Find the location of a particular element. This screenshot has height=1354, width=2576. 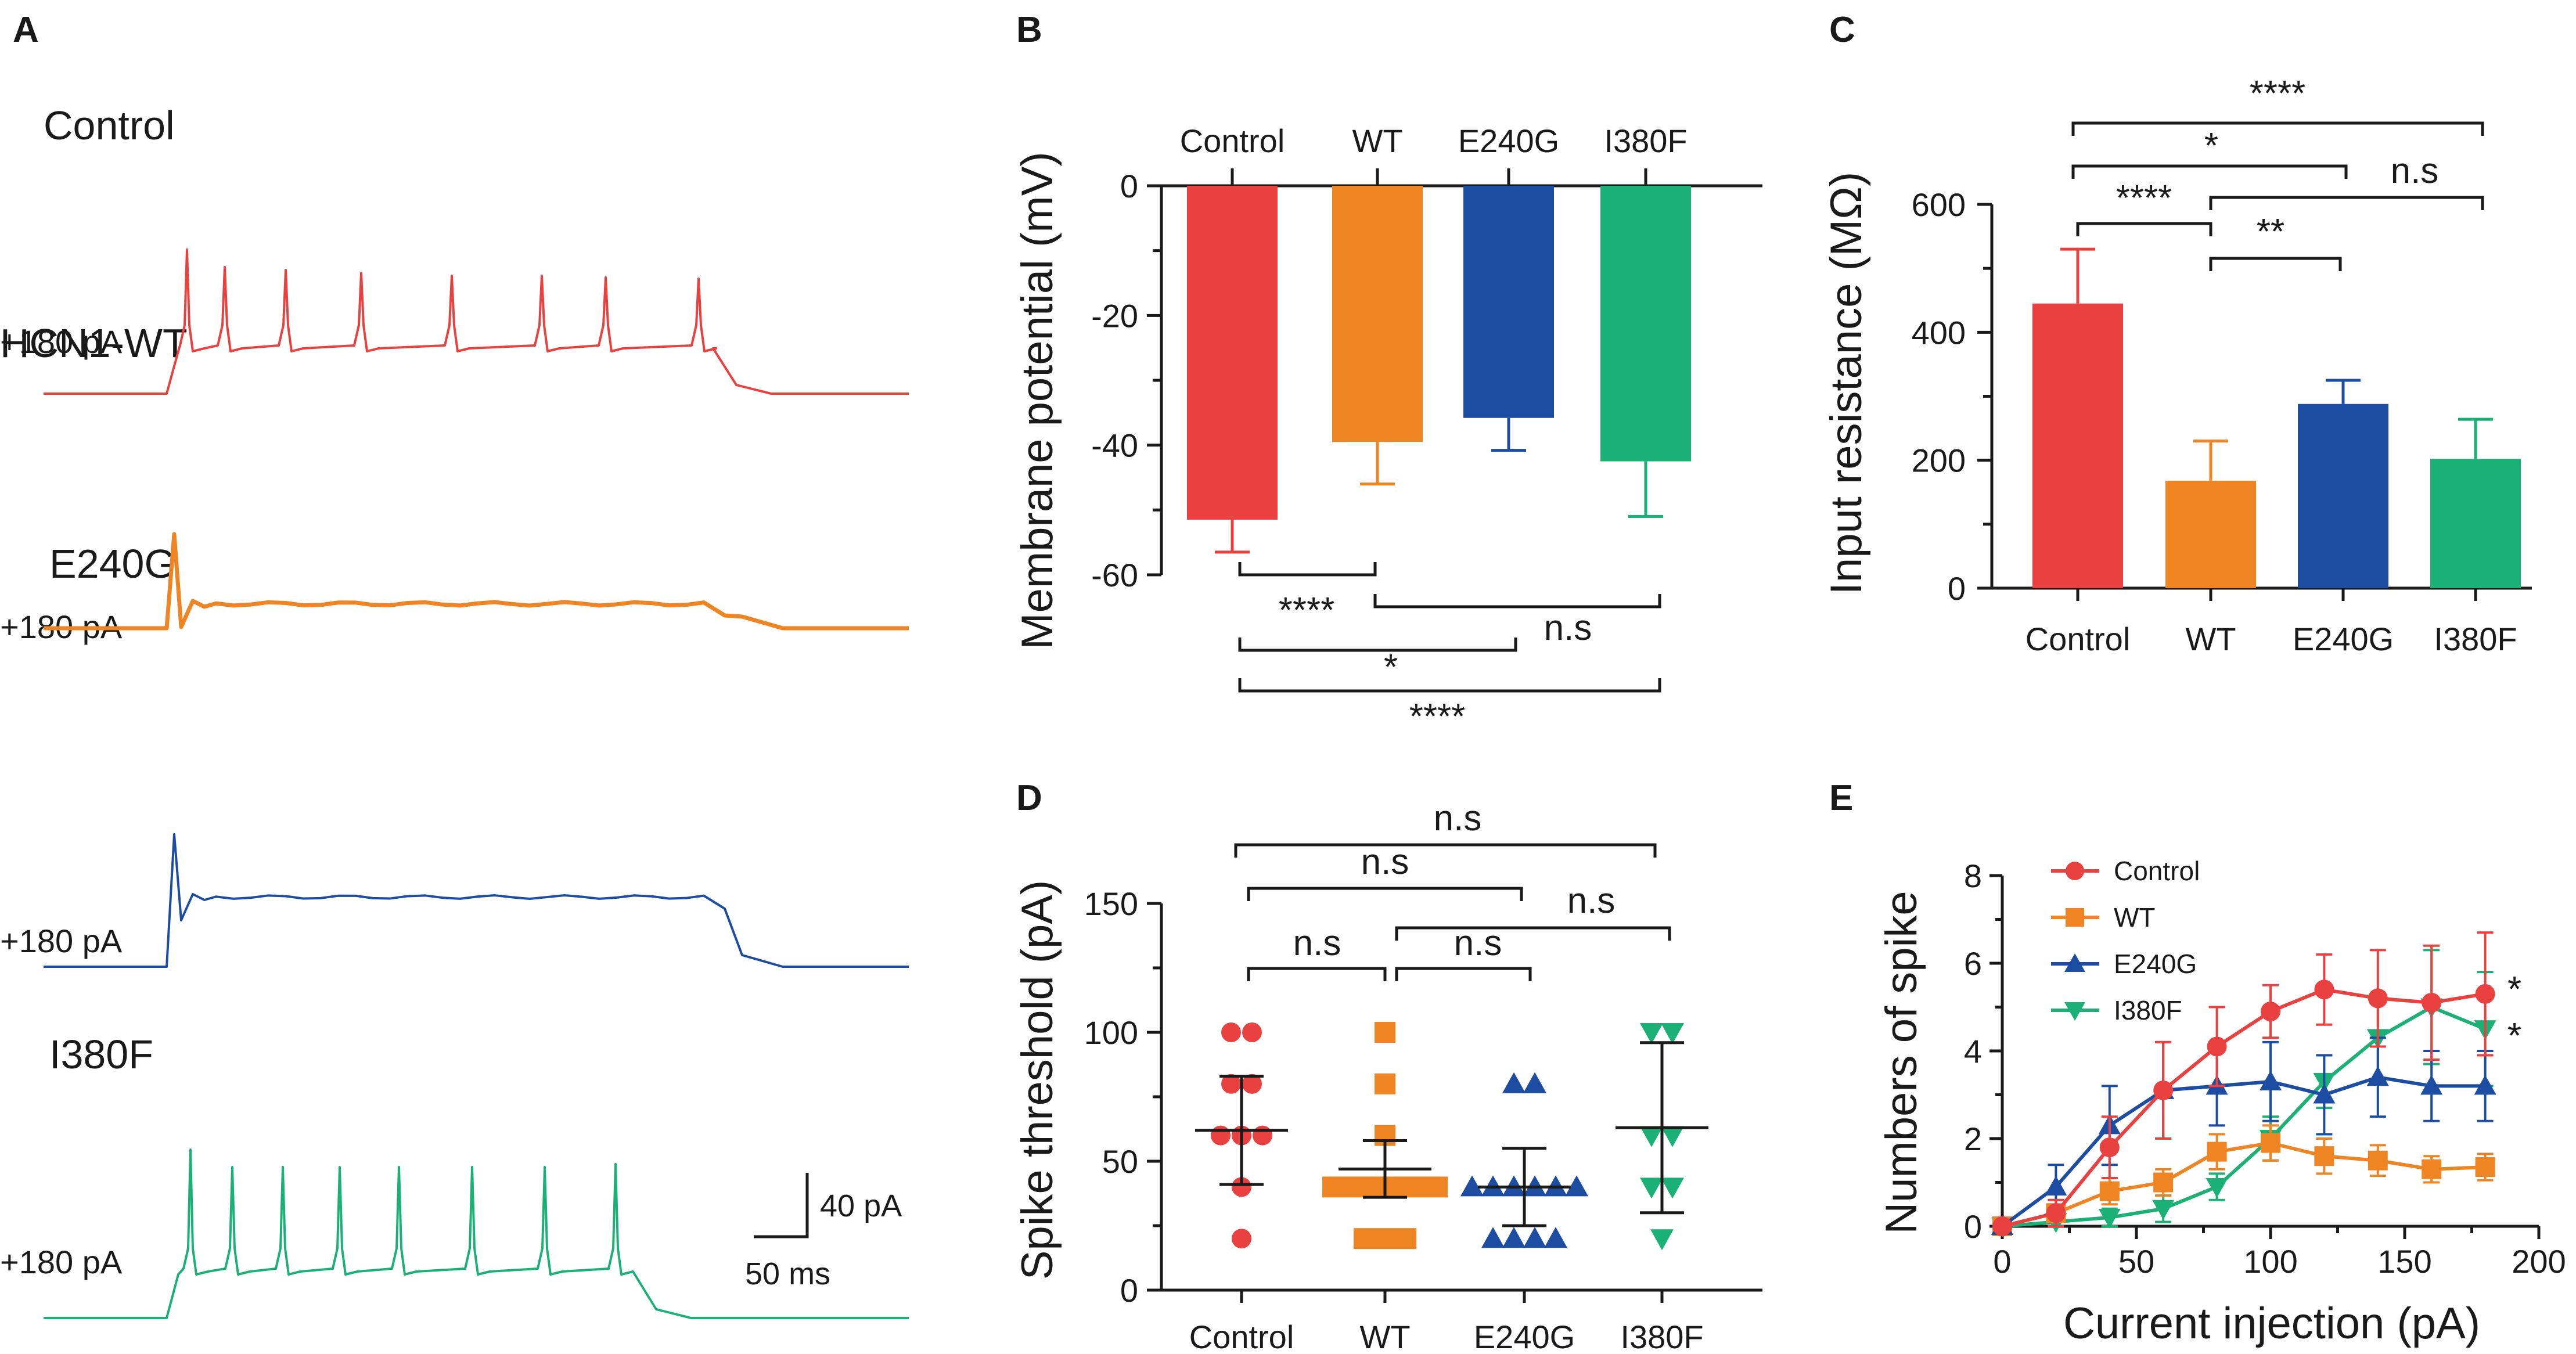

panel-b-sig-control-wt-bracket is located at coordinates (1307, 569).